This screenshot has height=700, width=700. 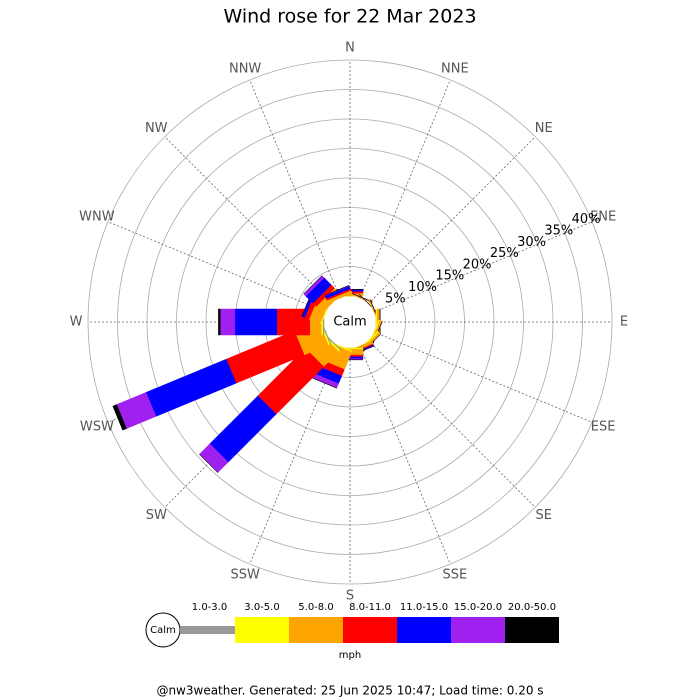 I want to click on direction-label: SSW, so click(x=245, y=575).